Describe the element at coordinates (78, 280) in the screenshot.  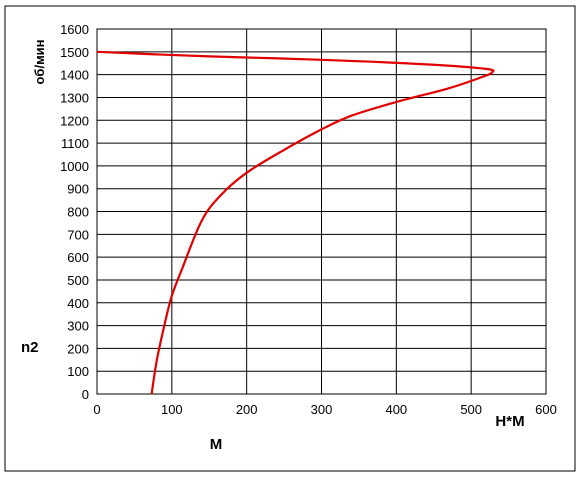
I see `y-tick-label: 500` at that location.